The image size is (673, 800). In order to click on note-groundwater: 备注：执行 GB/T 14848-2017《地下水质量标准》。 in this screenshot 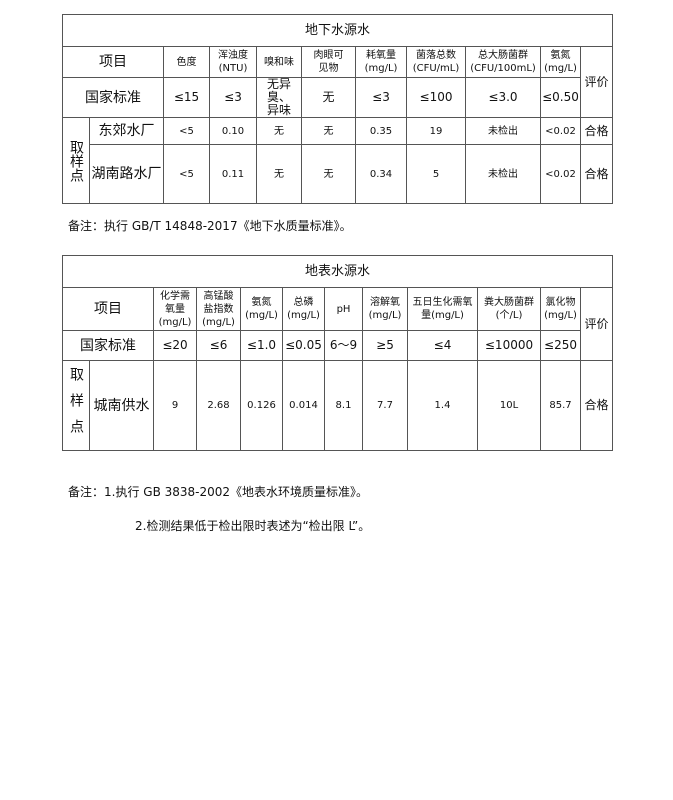, I will do `click(210, 226)`.